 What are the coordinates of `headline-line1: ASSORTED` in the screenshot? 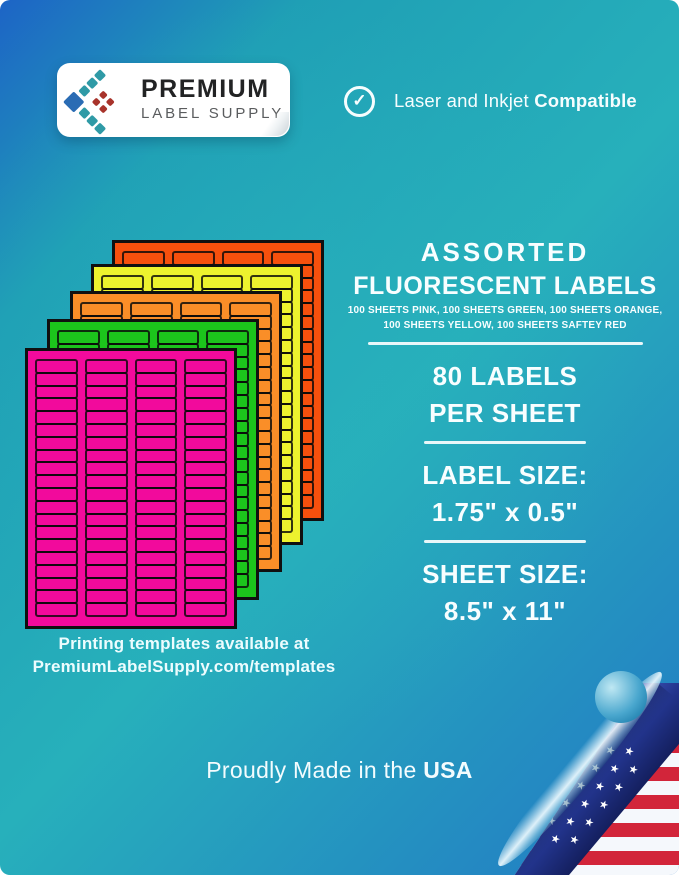 It's located at (505, 252).